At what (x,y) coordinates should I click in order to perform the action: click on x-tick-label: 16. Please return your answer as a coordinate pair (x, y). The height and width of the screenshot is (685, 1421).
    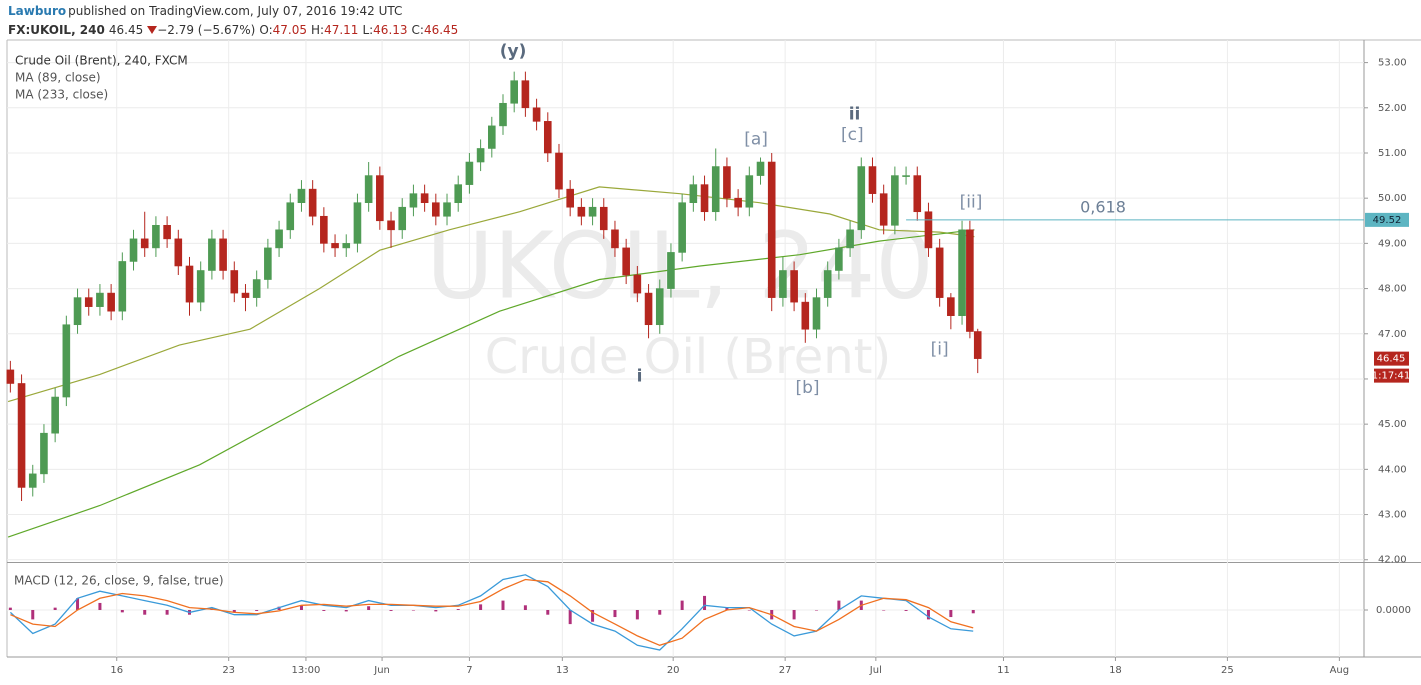
    Looking at the image, I should click on (116, 670).